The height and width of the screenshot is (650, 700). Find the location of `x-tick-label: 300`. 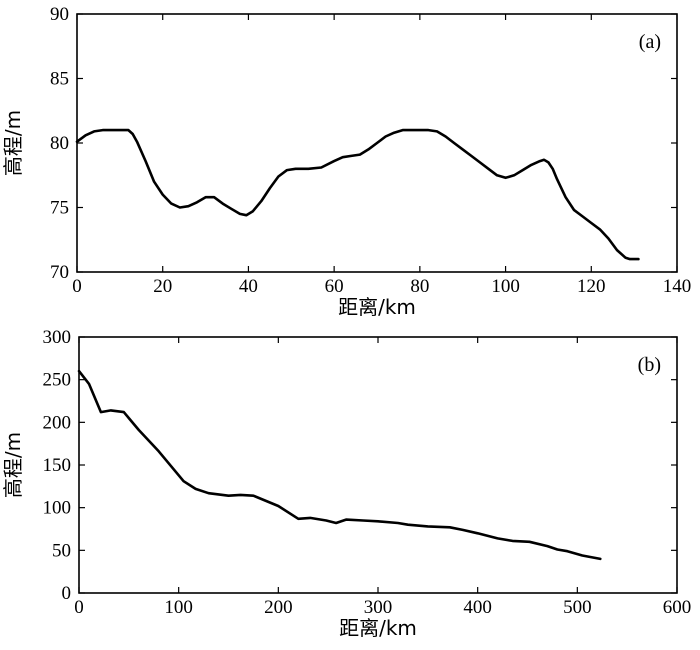

x-tick-label: 300 is located at coordinates (378, 607).